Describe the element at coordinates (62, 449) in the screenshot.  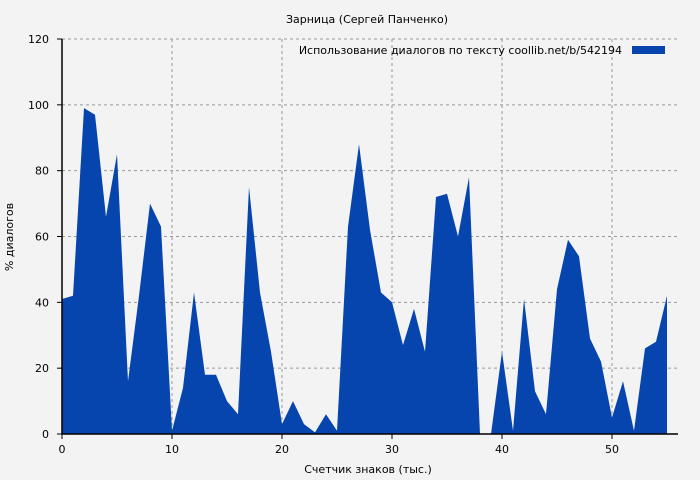
I see `x-tick-label: 0` at that location.